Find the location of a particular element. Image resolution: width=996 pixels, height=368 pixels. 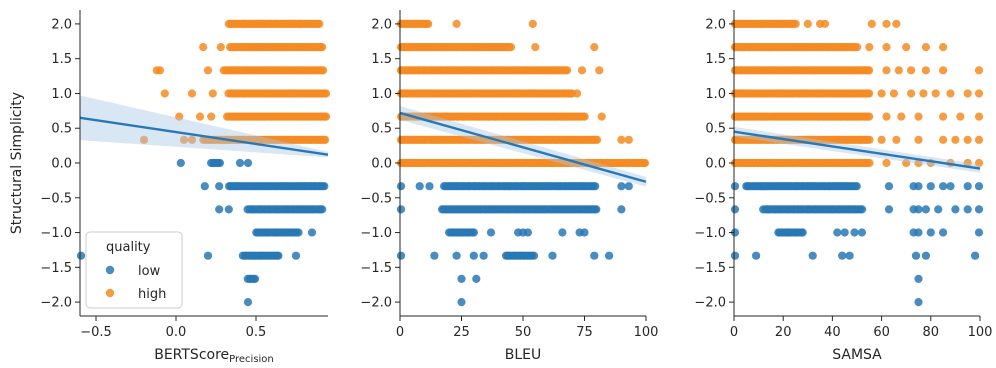

x-tick-label: 0.5 is located at coordinates (256, 332).